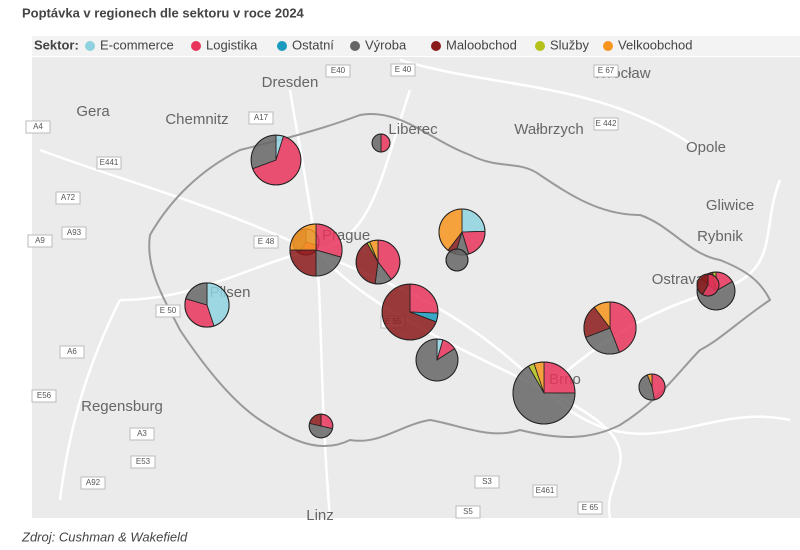 The height and width of the screenshot is (550, 800). Describe the element at coordinates (320, 515) in the screenshot. I see `place-label: Linz` at that location.